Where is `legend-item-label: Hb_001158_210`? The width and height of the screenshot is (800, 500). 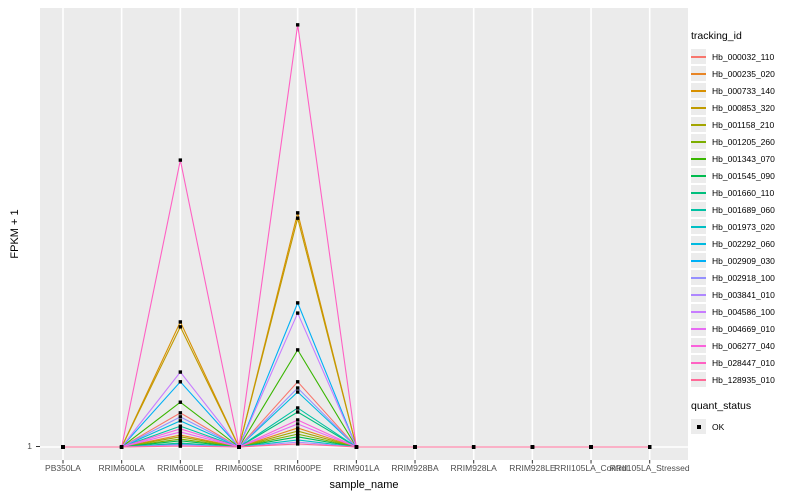 legend-item-label: Hb_001158_210 is located at coordinates (743, 124).